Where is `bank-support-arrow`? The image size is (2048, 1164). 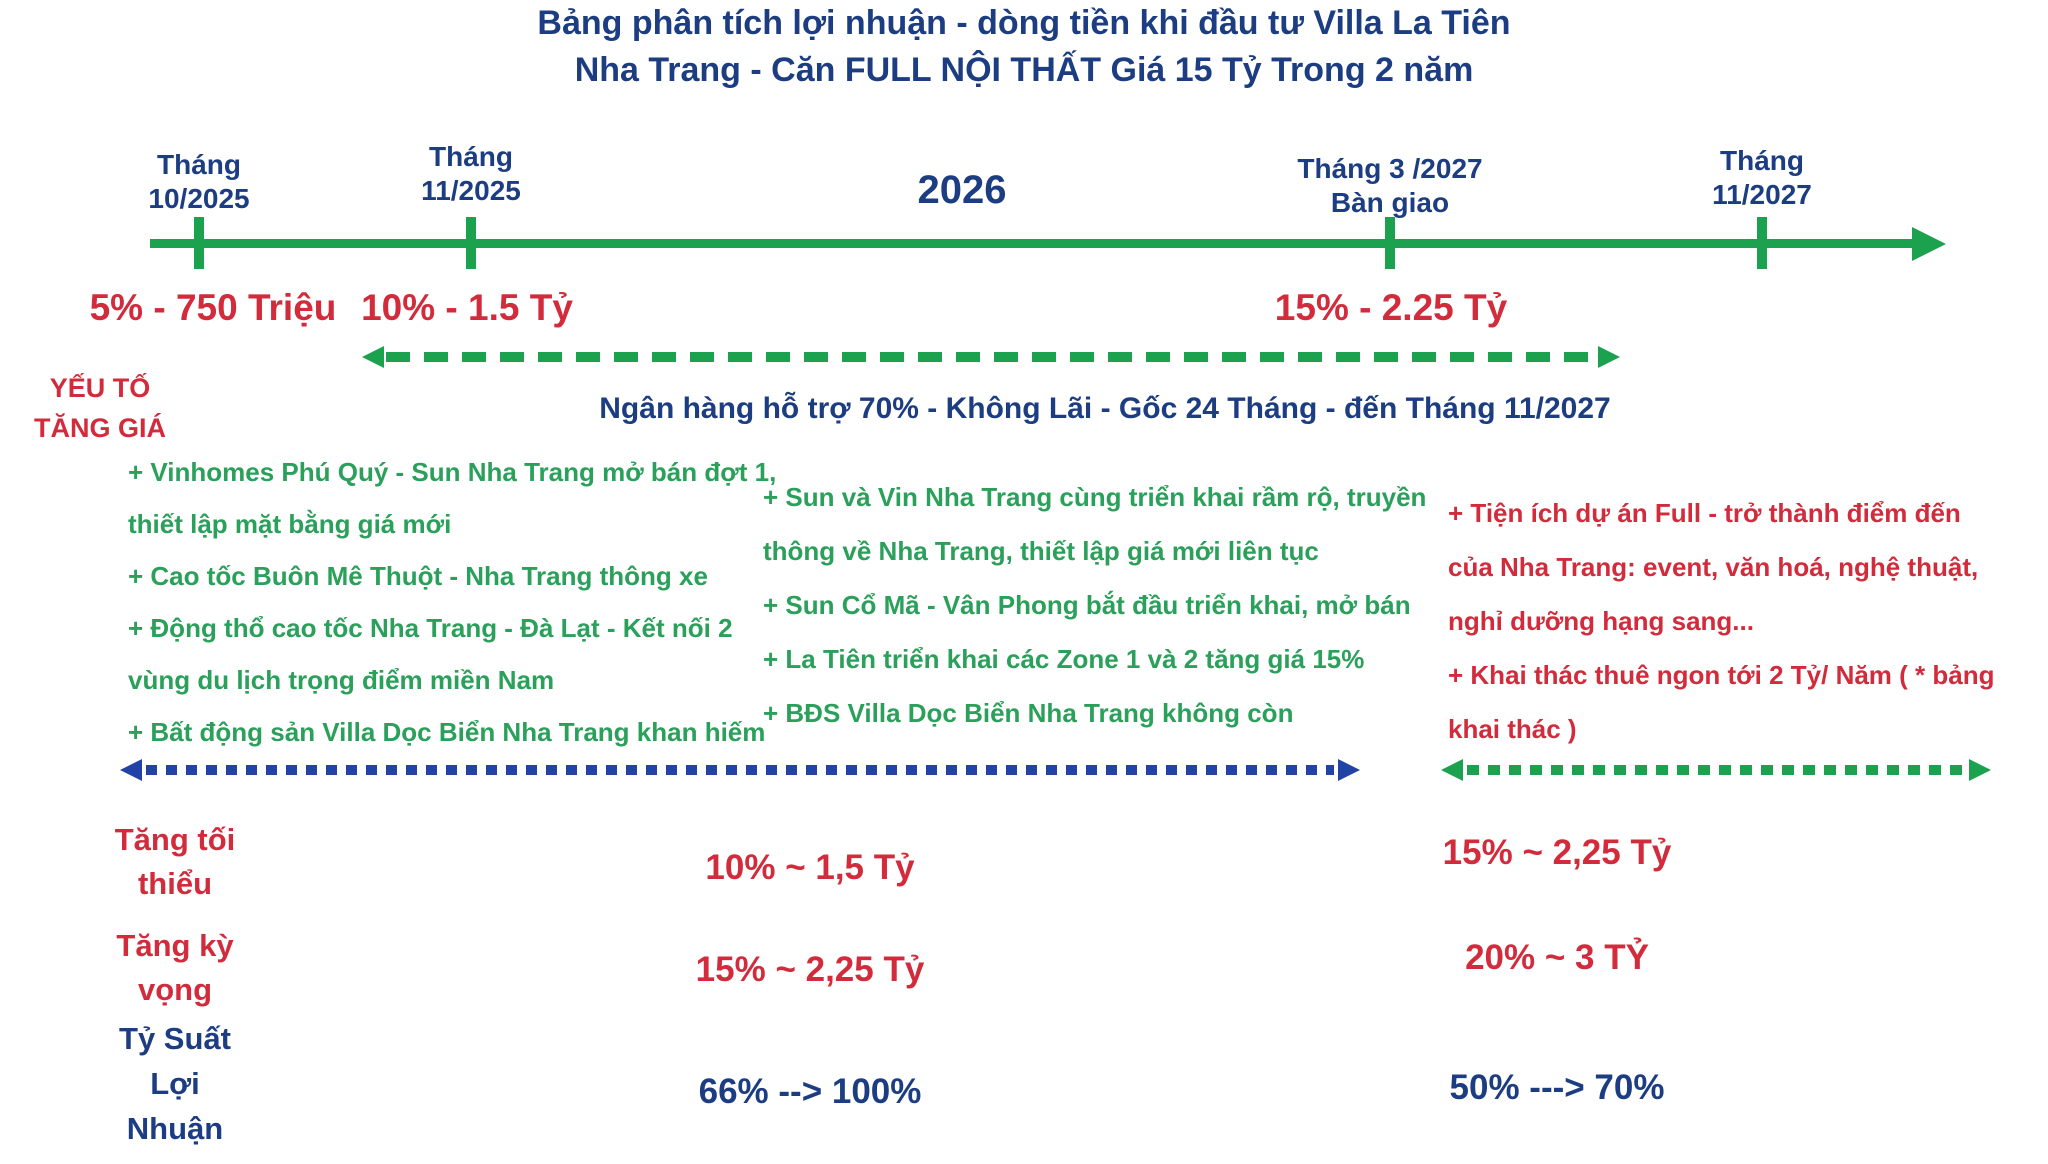 bank-support-arrow is located at coordinates (991, 357).